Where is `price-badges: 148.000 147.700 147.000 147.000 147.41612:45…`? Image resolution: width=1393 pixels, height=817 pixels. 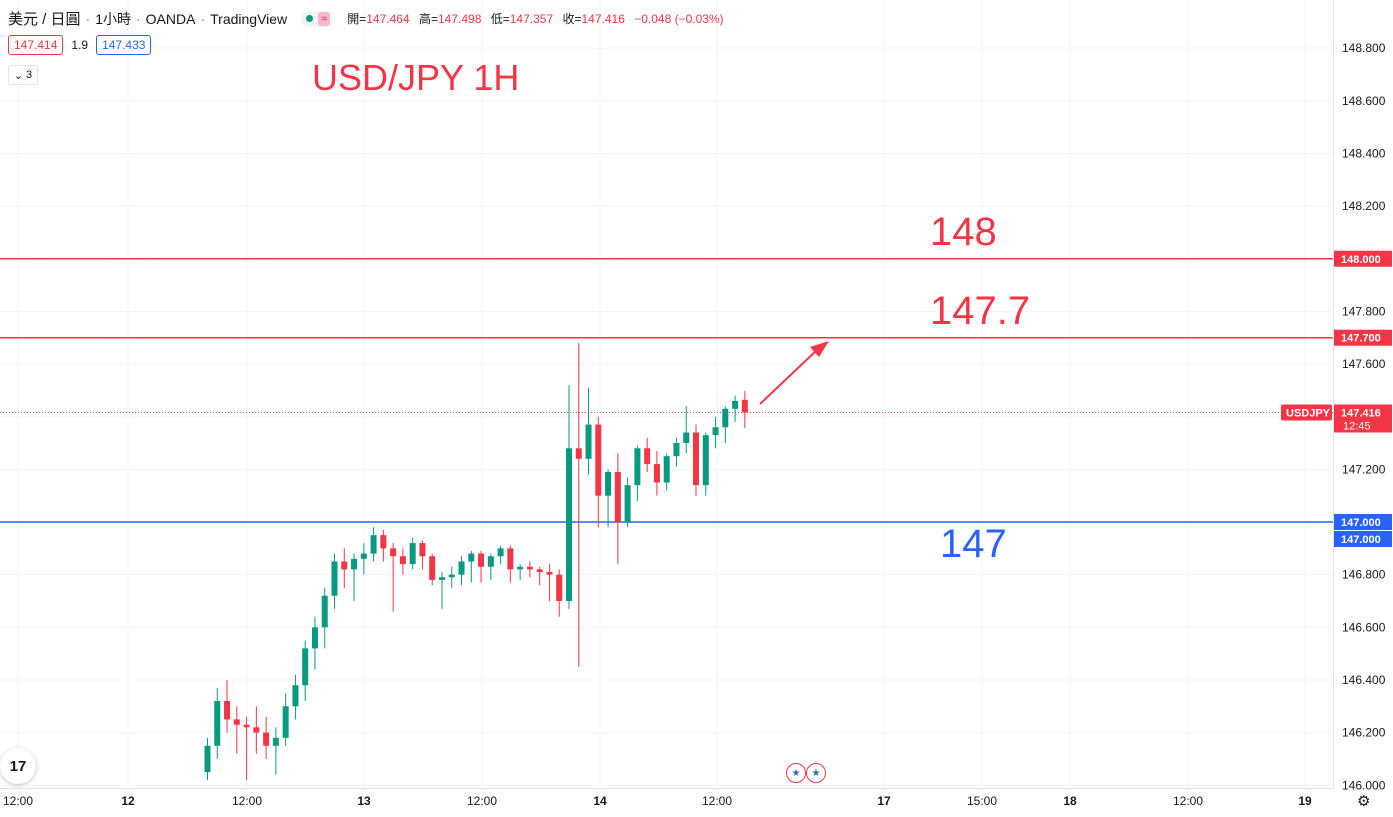
price-badges: 148.000 147.700 147.000 147.000 147.41612:45… is located at coordinates (1336, 398).